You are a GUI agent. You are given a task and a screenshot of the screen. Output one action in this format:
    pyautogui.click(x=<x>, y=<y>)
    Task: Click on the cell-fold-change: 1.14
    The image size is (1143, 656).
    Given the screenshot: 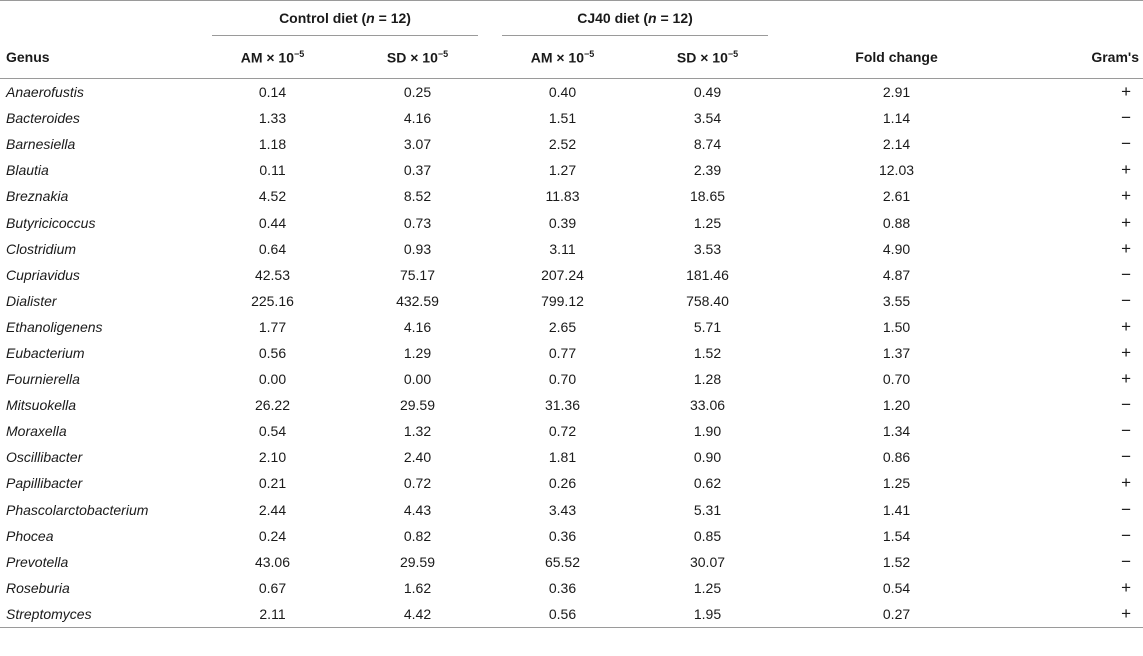 What is the action you would take?
    pyautogui.click(x=896, y=118)
    